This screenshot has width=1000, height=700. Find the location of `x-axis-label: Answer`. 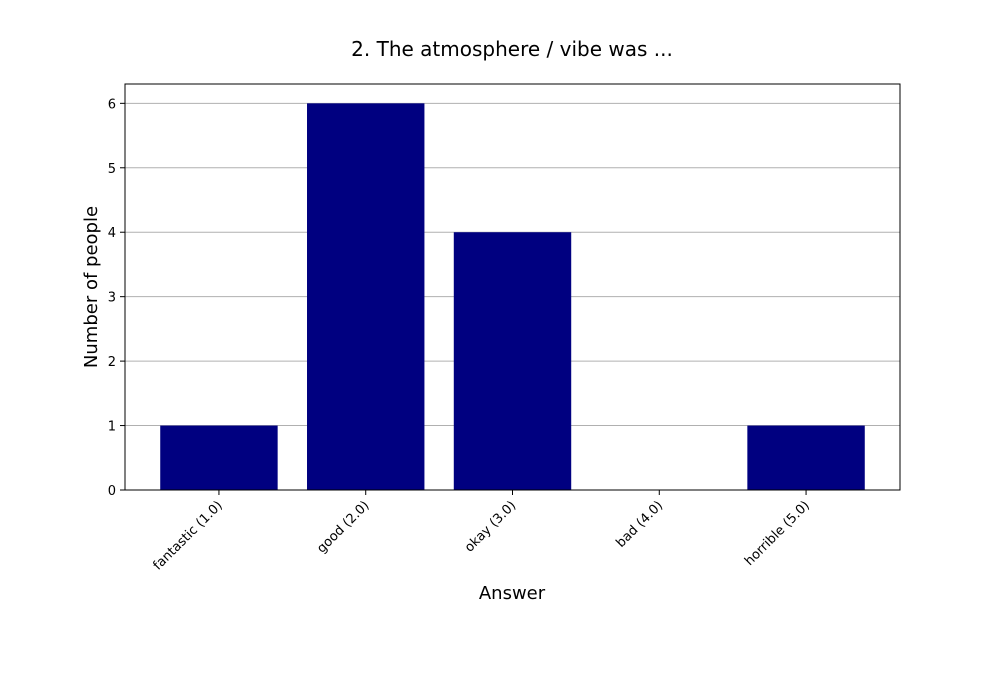

x-axis-label: Answer is located at coordinates (512, 593).